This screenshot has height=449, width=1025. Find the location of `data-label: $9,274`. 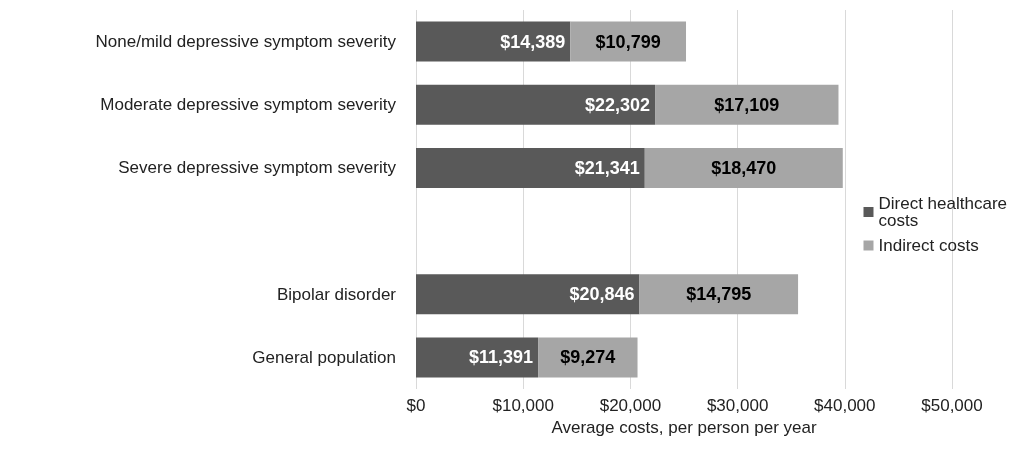

data-label: $9,274 is located at coordinates (588, 357).